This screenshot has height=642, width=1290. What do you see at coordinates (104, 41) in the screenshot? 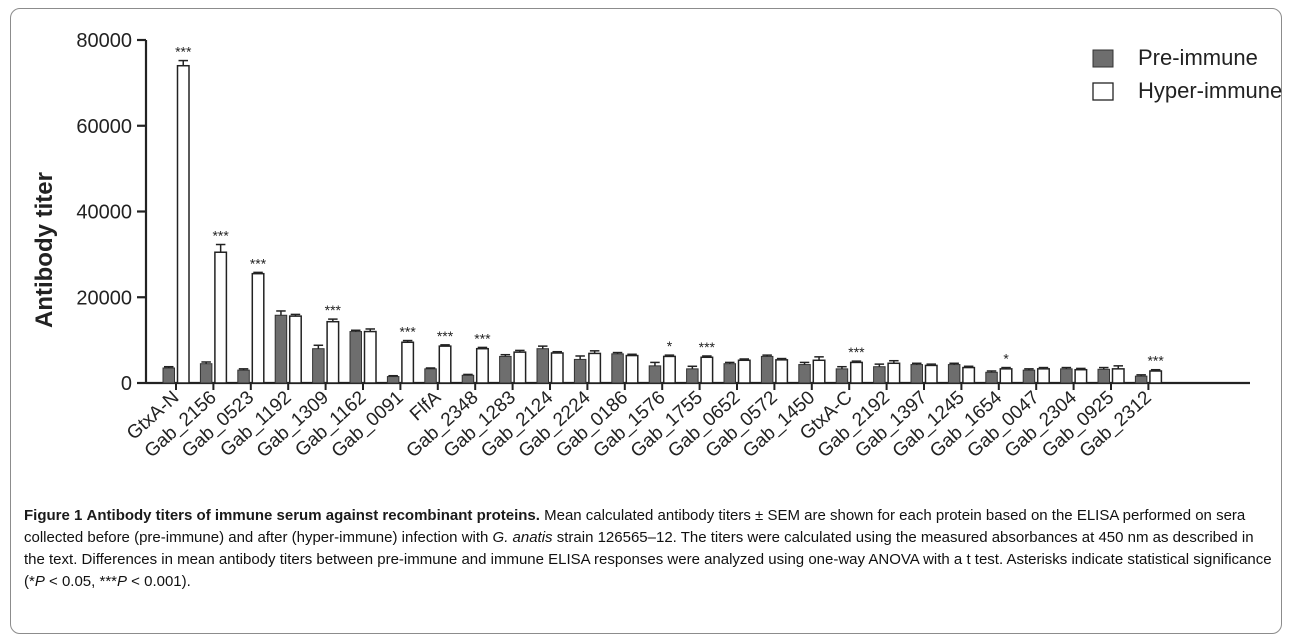
I see `y-tick-label: 80000` at bounding box center [104, 41].